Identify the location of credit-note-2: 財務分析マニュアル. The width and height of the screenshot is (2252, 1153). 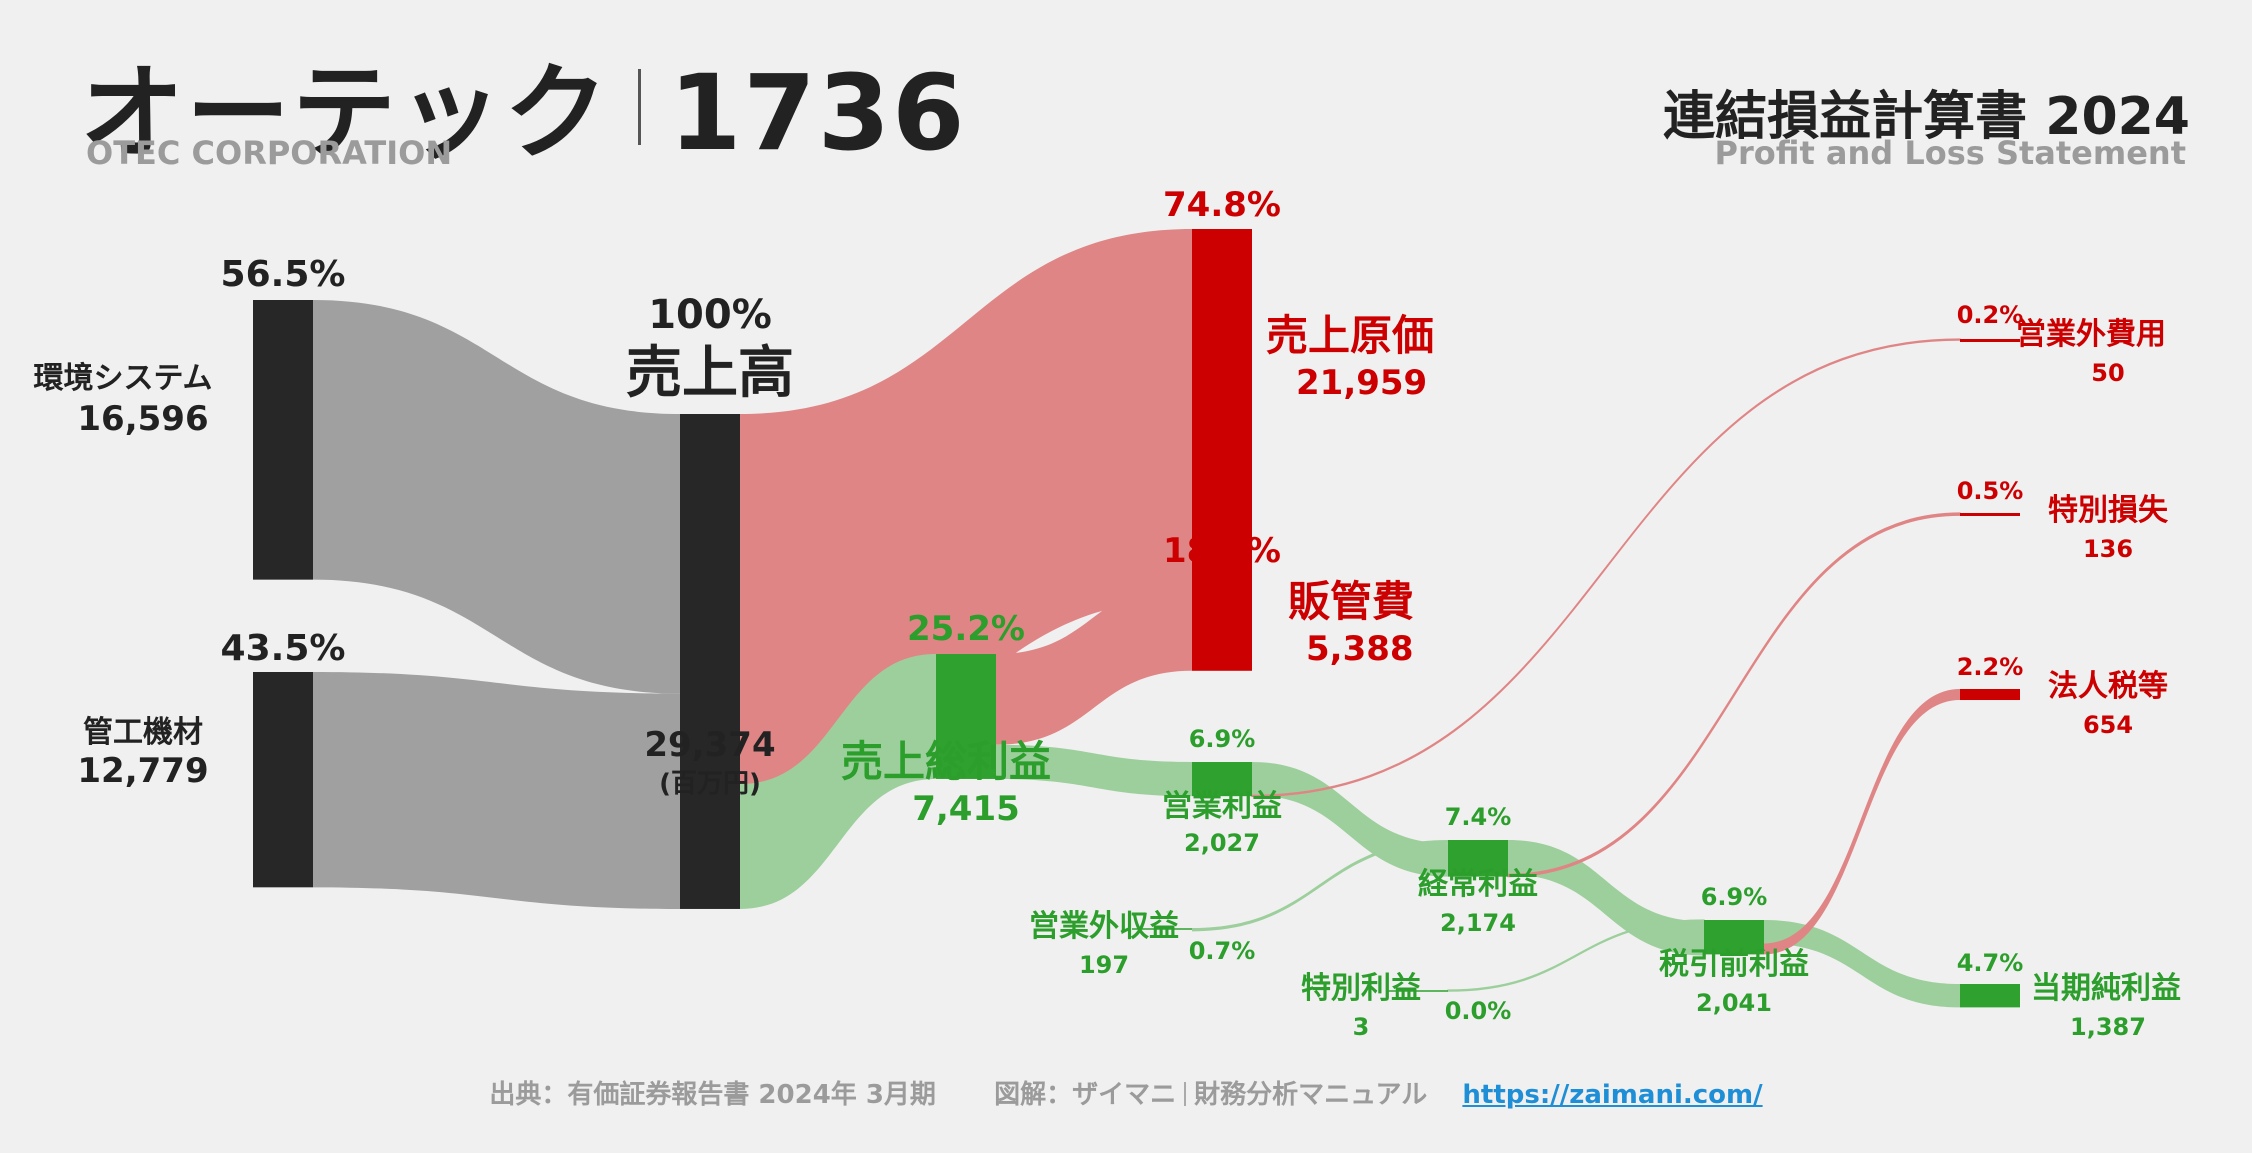
(1311, 1095).